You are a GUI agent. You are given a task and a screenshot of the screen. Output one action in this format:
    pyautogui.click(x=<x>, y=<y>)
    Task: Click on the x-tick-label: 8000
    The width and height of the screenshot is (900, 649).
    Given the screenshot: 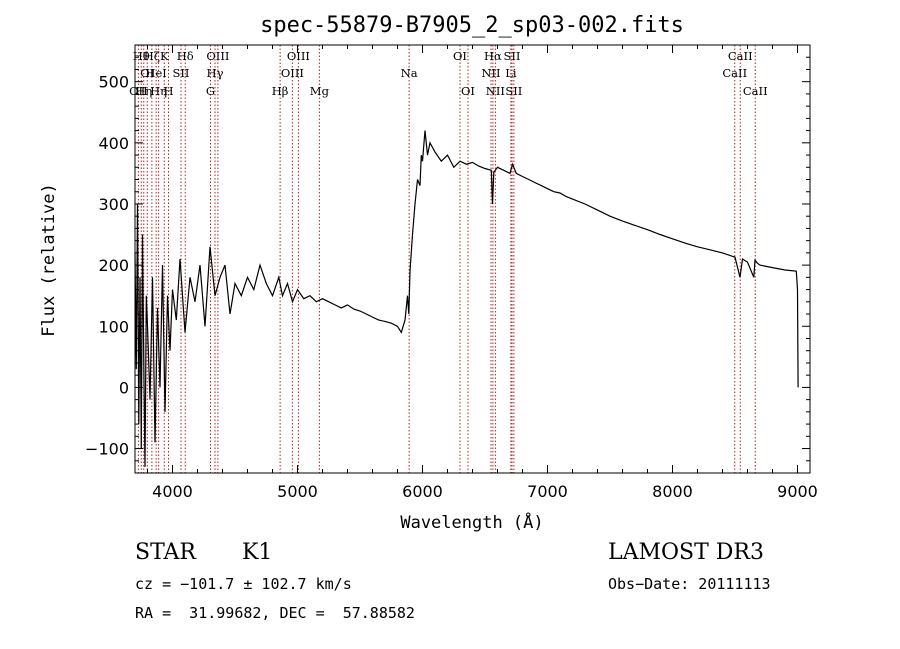 What is the action you would take?
    pyautogui.click(x=672, y=491)
    